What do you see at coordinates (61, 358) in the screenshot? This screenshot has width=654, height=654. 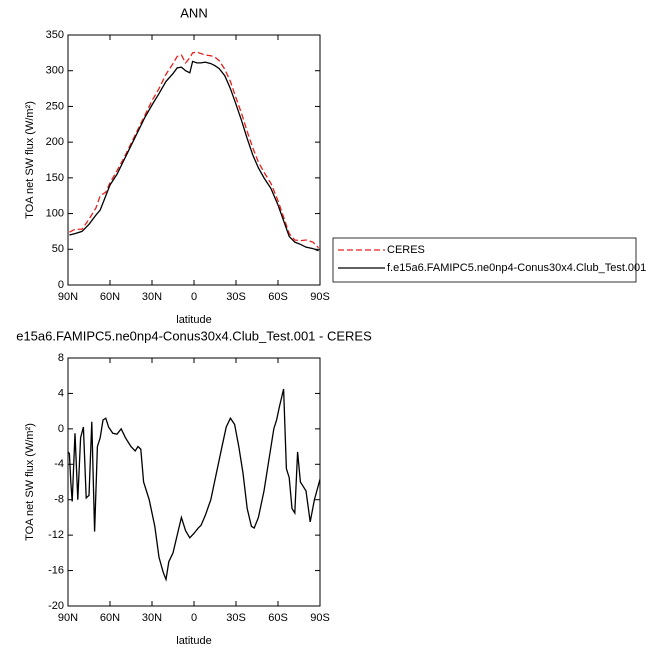 I see `y-tick-label: 8` at bounding box center [61, 358].